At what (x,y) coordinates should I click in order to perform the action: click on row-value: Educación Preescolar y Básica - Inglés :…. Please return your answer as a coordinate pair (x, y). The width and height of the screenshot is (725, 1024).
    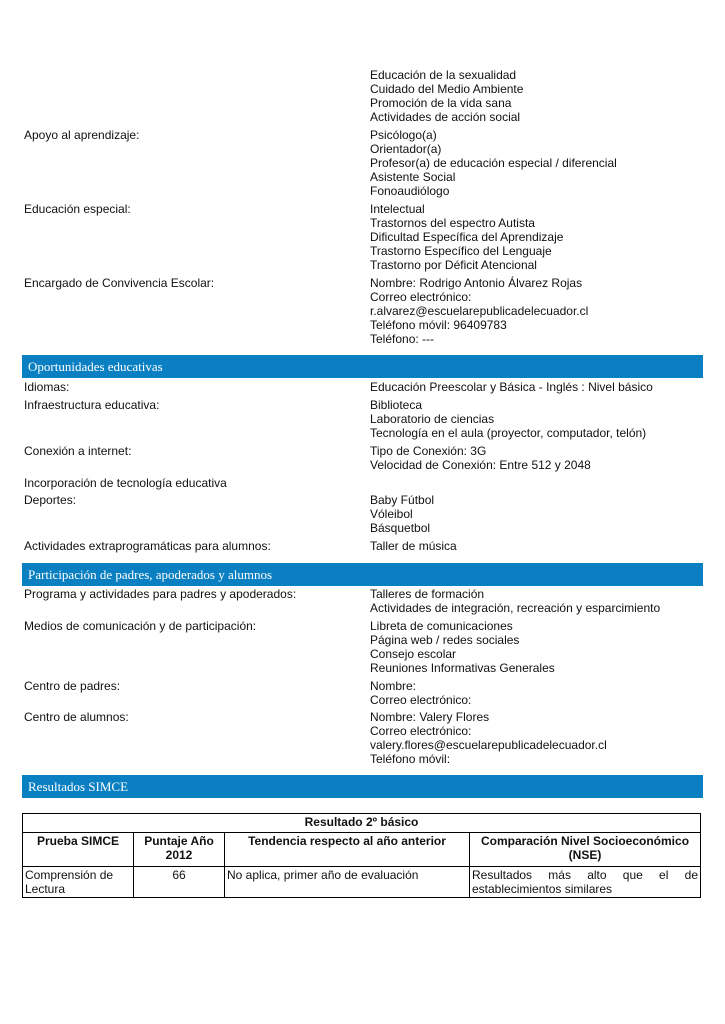
    Looking at the image, I should click on (511, 387).